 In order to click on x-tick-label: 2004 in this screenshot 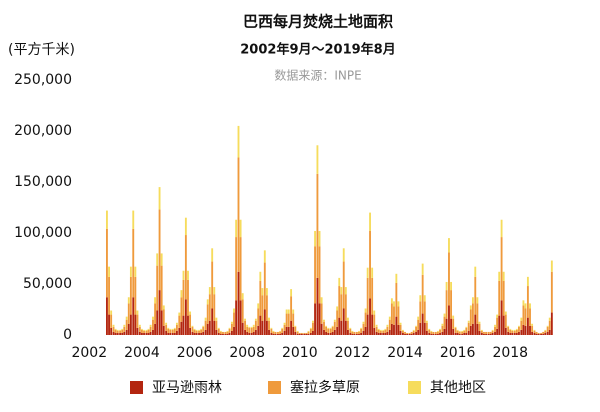, I will do `click(142, 353)`.